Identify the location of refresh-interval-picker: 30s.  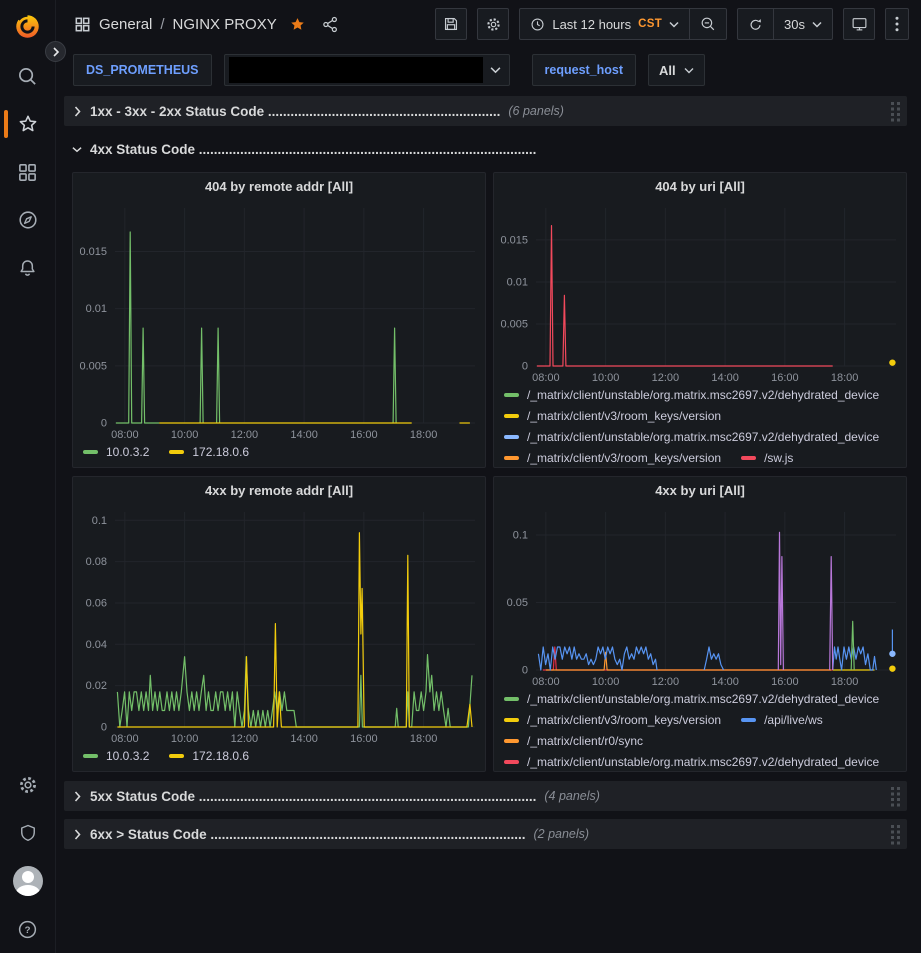
(803, 24).